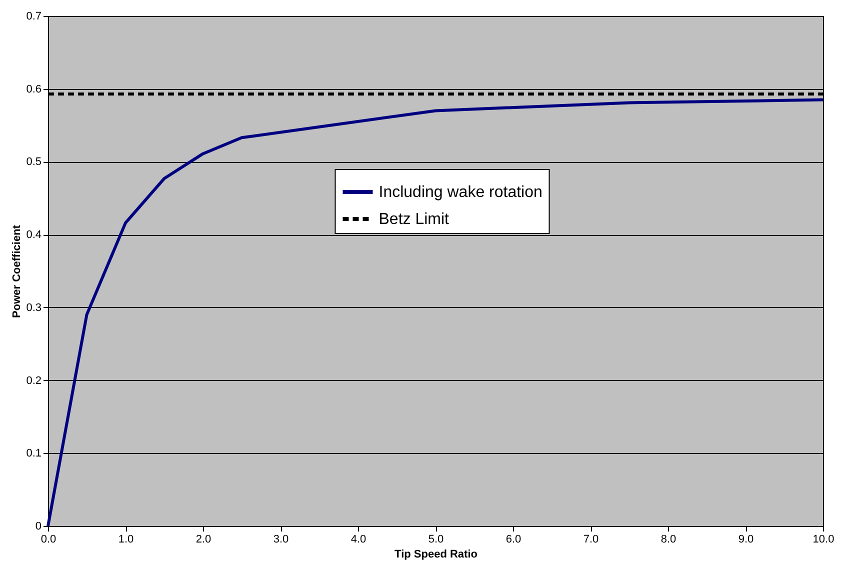 This screenshot has width=856, height=581. What do you see at coordinates (34, 162) in the screenshot?
I see `y-tick-label: 0.5` at bounding box center [34, 162].